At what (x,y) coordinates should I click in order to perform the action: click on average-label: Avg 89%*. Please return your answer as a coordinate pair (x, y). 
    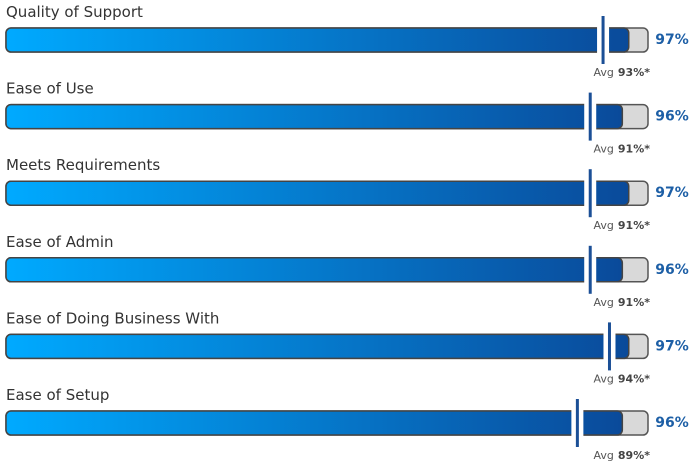
    Looking at the image, I should click on (622, 455).